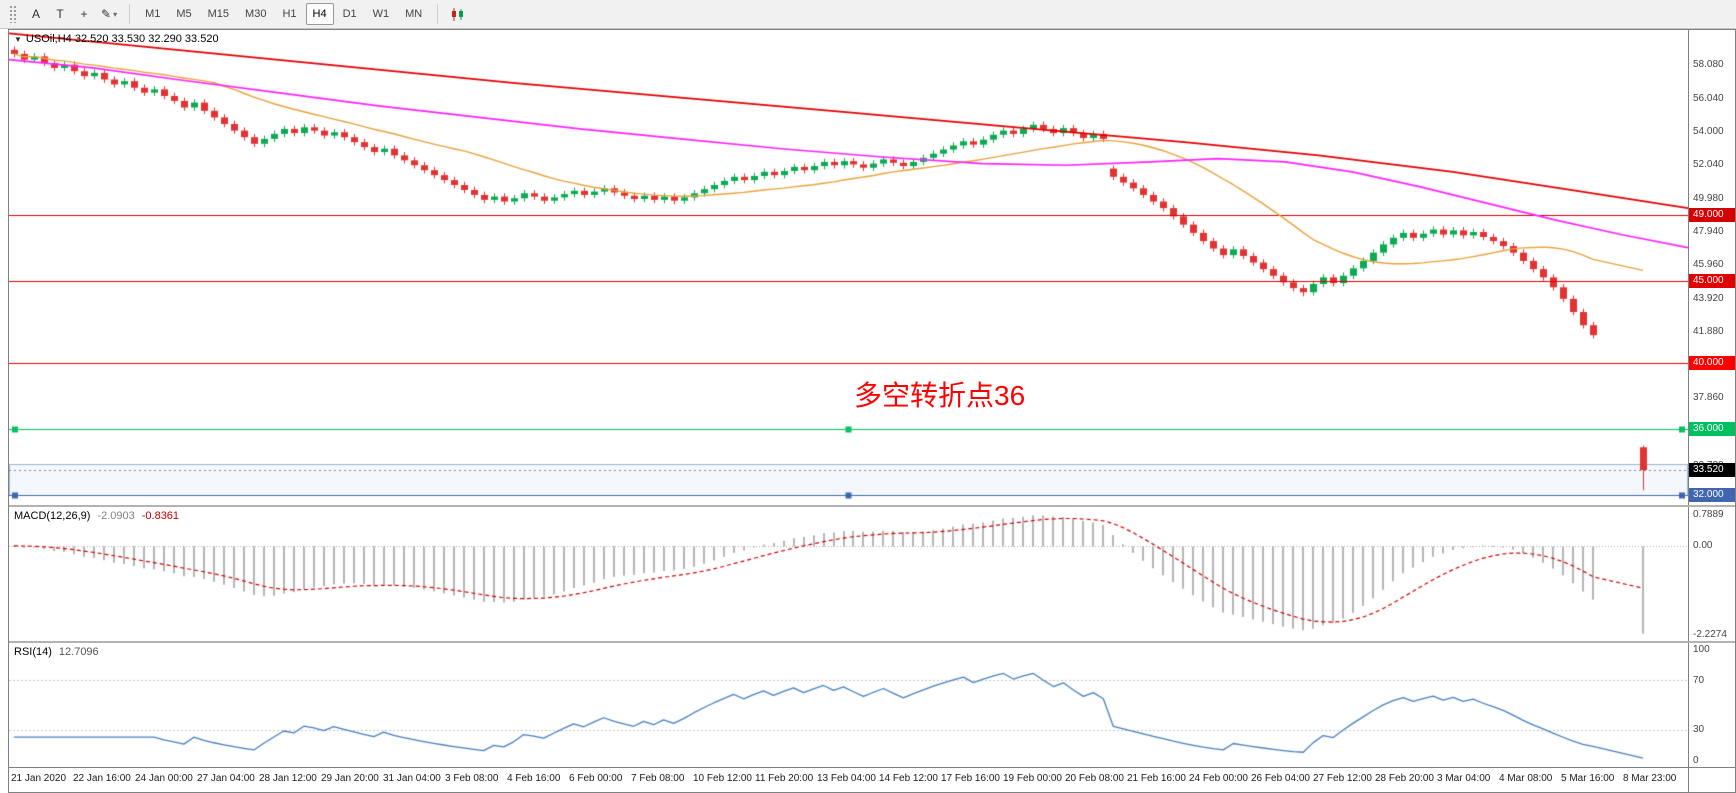  Describe the element at coordinates (1708, 164) in the screenshot. I see `price-scale-label: 52.040` at that location.